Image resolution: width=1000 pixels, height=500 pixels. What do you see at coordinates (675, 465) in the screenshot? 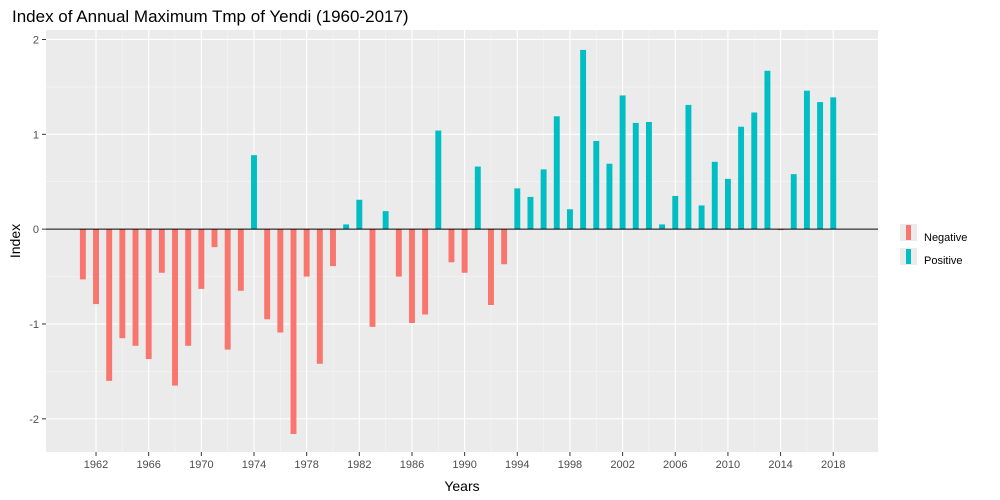
I see `x-tick-label: 2006` at bounding box center [675, 465].